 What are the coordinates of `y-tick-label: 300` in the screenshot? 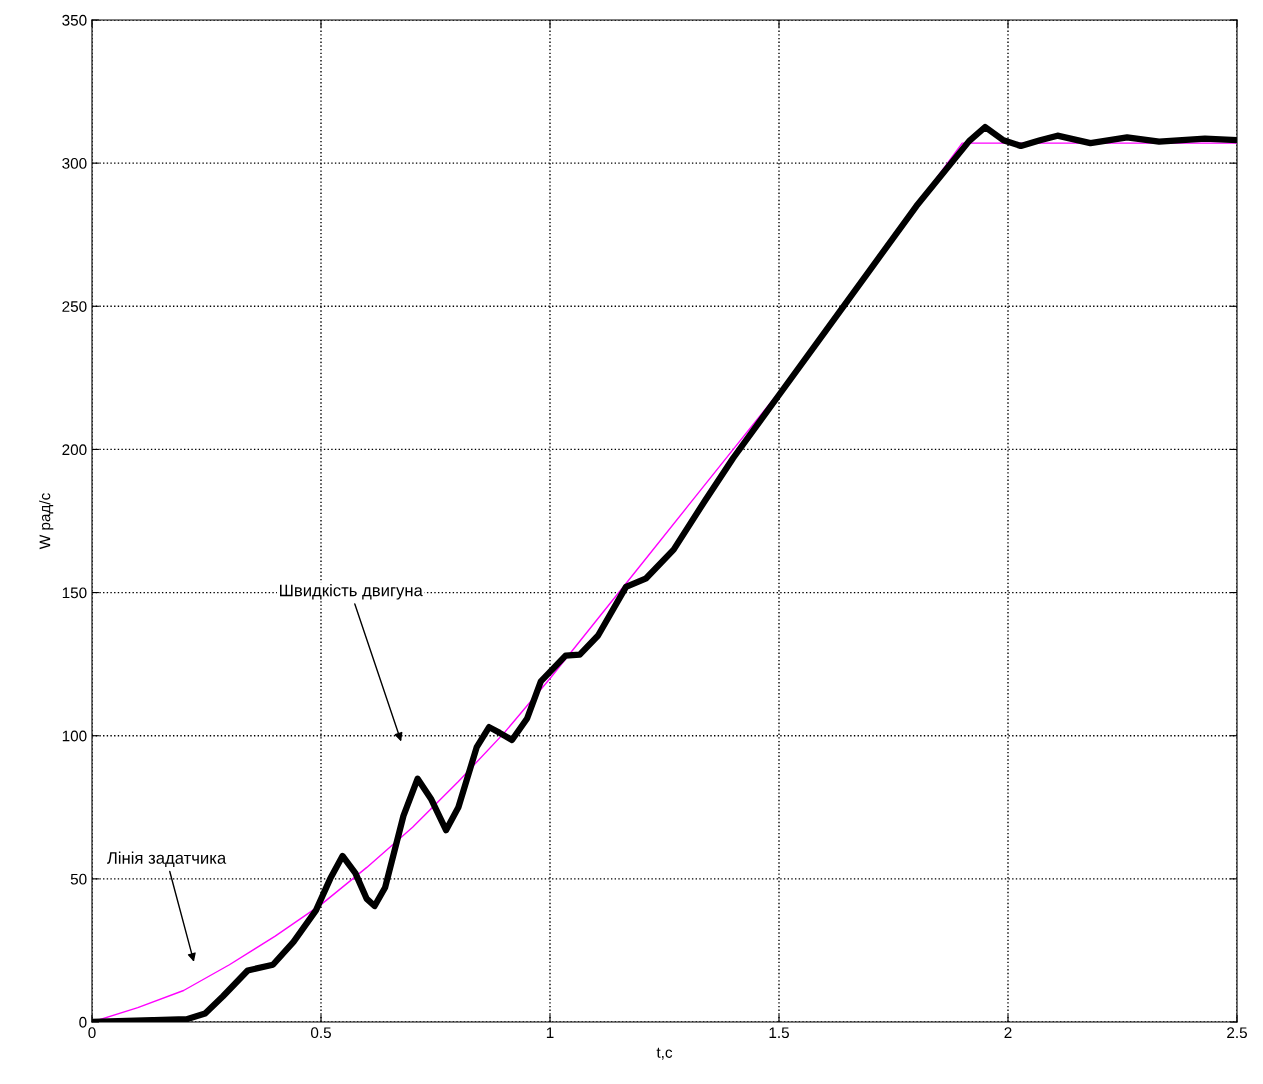 It's located at (74, 163).